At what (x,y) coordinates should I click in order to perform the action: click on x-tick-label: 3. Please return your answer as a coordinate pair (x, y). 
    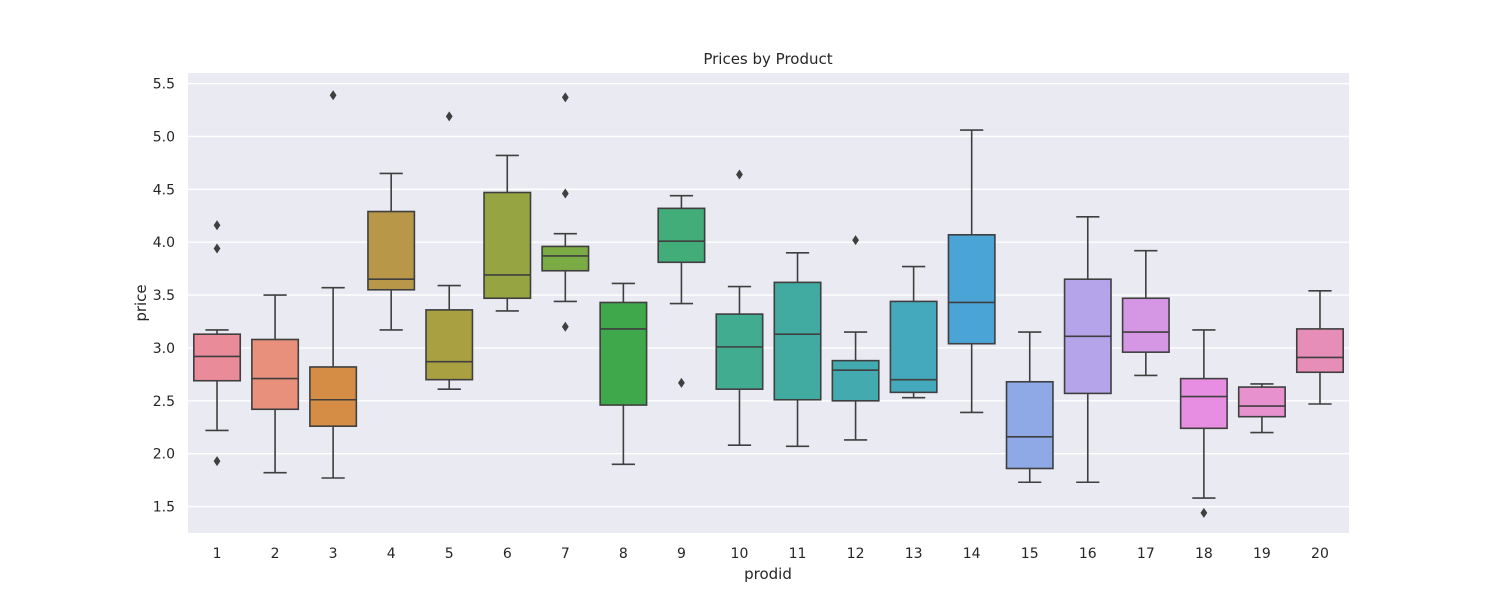
    Looking at the image, I should click on (333, 554).